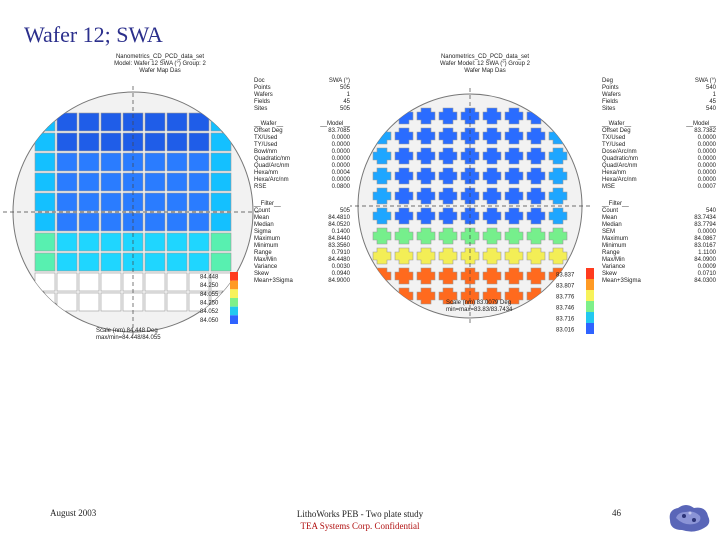 The image size is (720, 540). What do you see at coordinates (128, 338) in the screenshot?
I see `left-scale-line: max/min=84.448/84.055` at bounding box center [128, 338].